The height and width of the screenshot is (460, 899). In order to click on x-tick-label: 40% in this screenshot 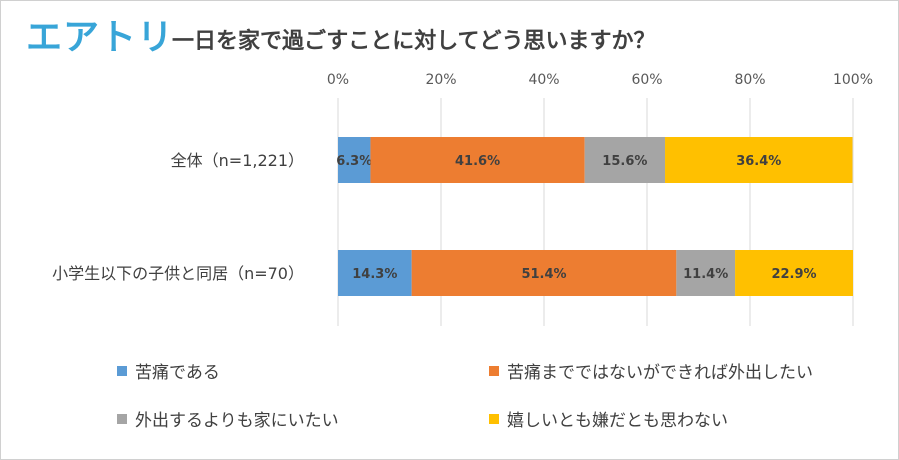, I will do `click(543, 80)`.